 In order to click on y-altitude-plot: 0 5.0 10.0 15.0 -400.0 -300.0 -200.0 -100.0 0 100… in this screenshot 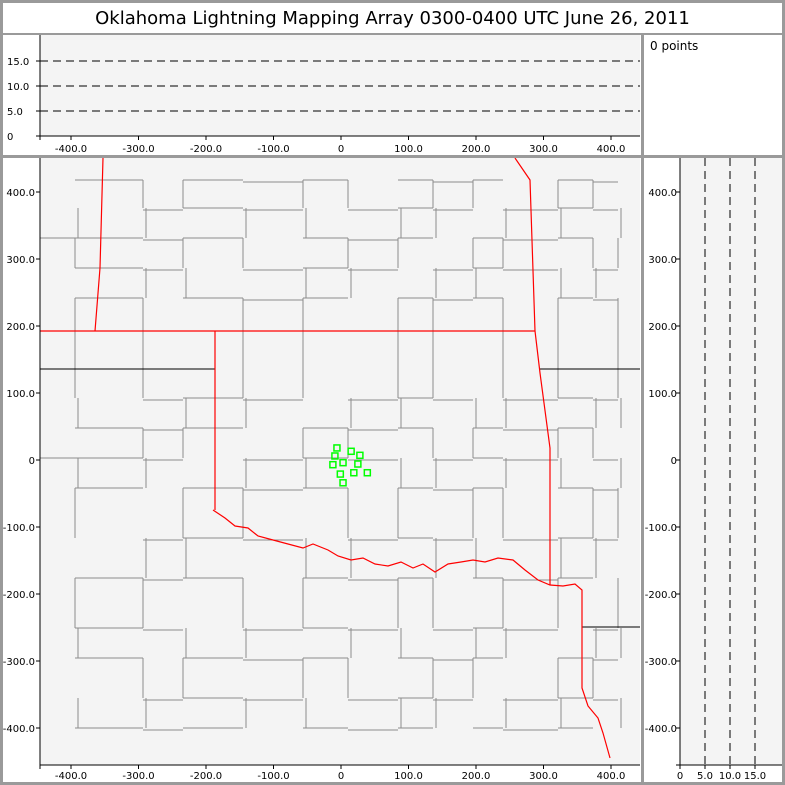, I will do `click(713, 470)`.